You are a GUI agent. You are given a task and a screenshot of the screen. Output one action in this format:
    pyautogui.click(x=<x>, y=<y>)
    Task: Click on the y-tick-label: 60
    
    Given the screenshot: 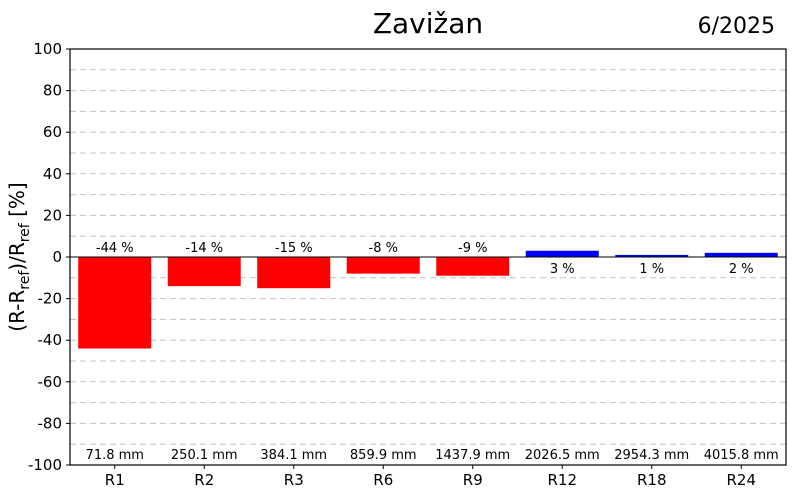 What is the action you would take?
    pyautogui.click(x=52, y=132)
    